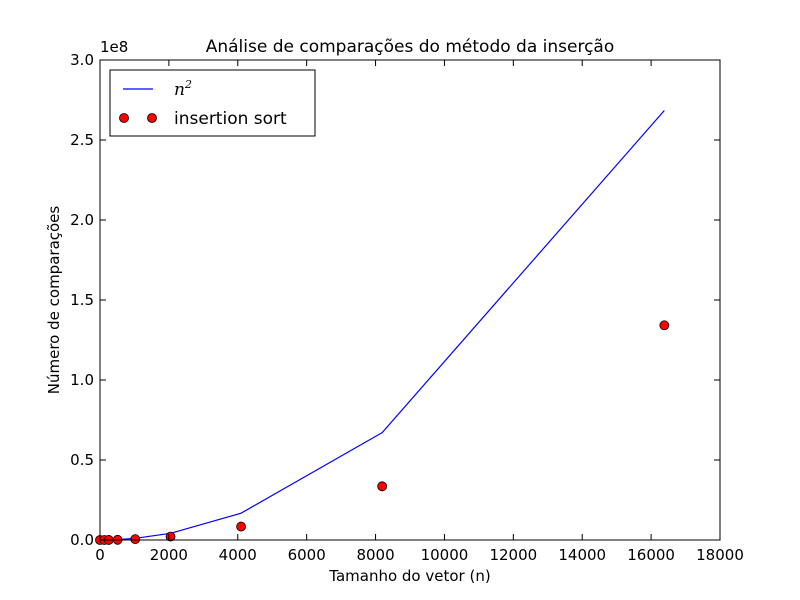  I want to click on y-tick-label: 0.0, so click(82, 540).